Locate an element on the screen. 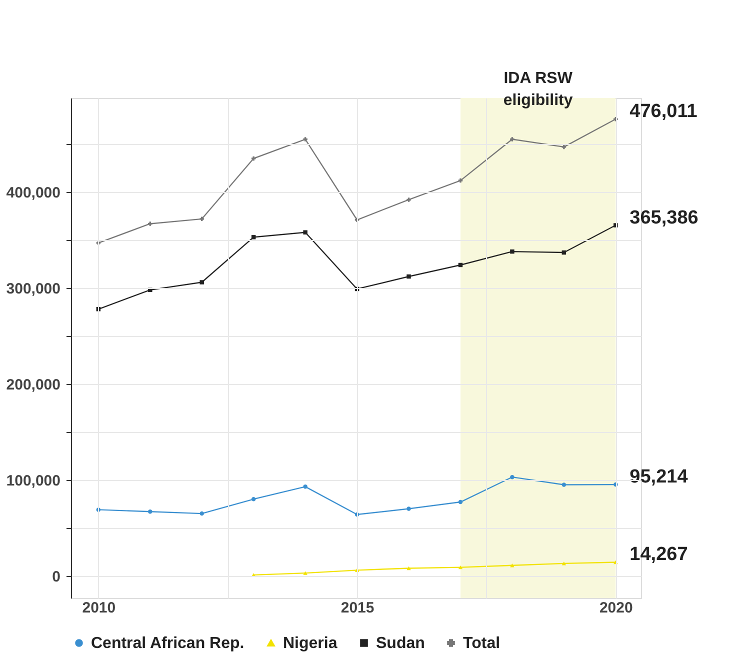 The width and height of the screenshot is (753, 662). legend-label: Sudan is located at coordinates (400, 643).